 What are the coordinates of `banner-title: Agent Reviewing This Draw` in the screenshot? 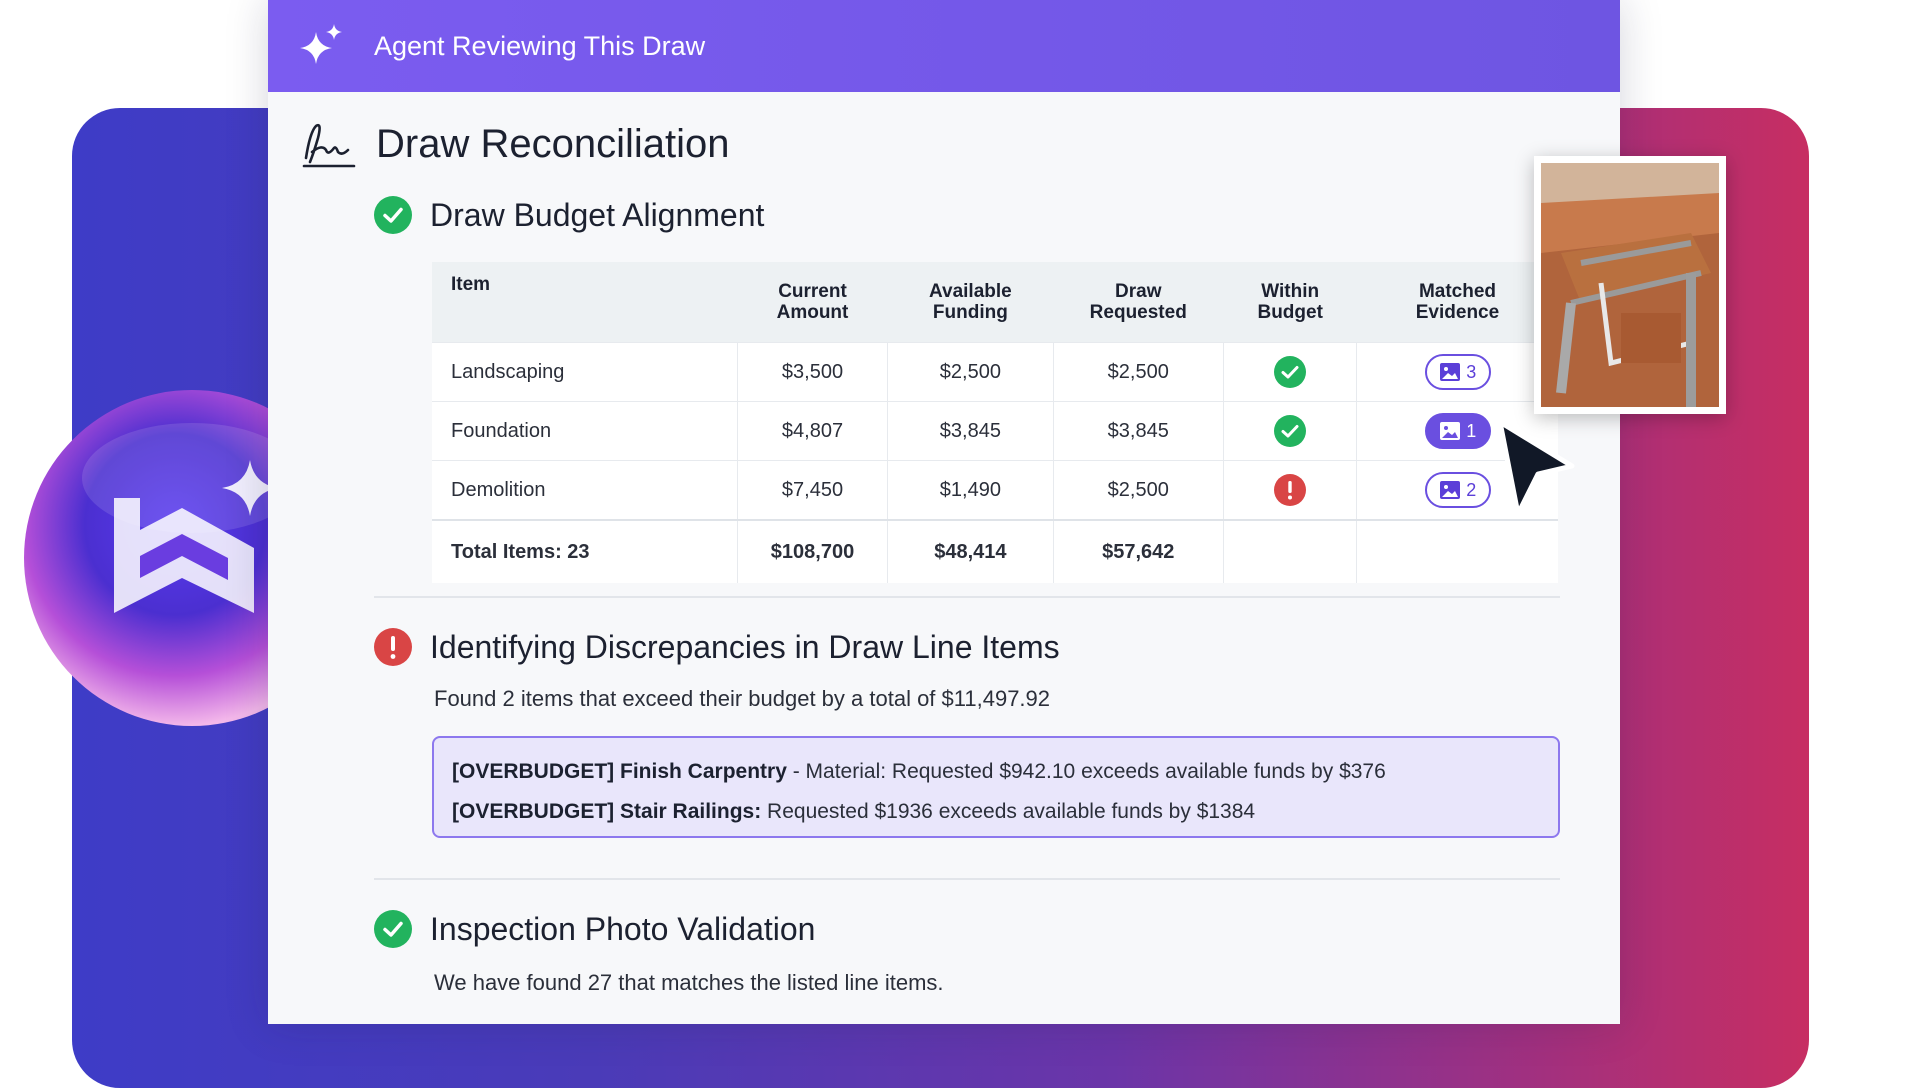 It's located at (540, 45).